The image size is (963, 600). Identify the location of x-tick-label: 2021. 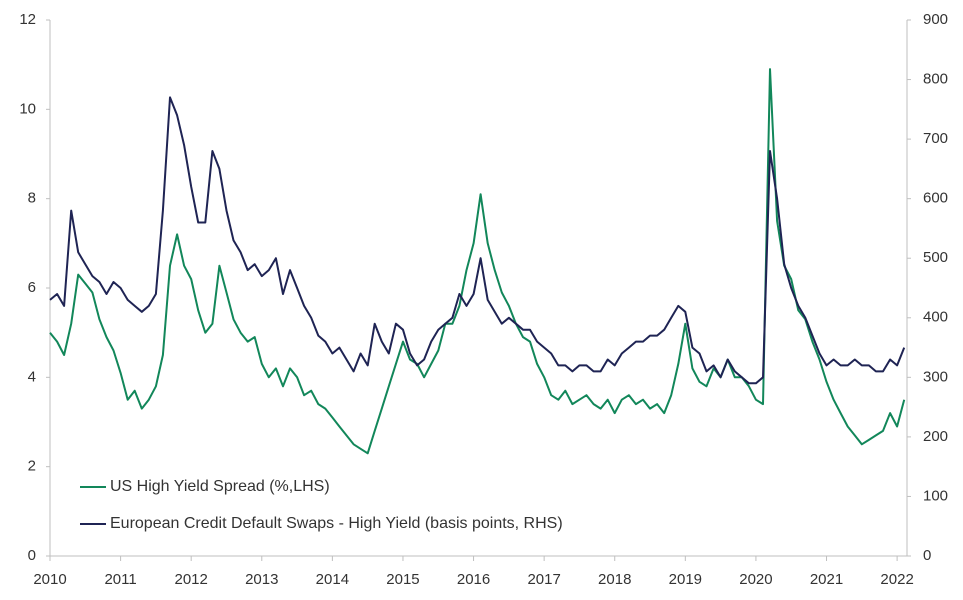
(826, 579).